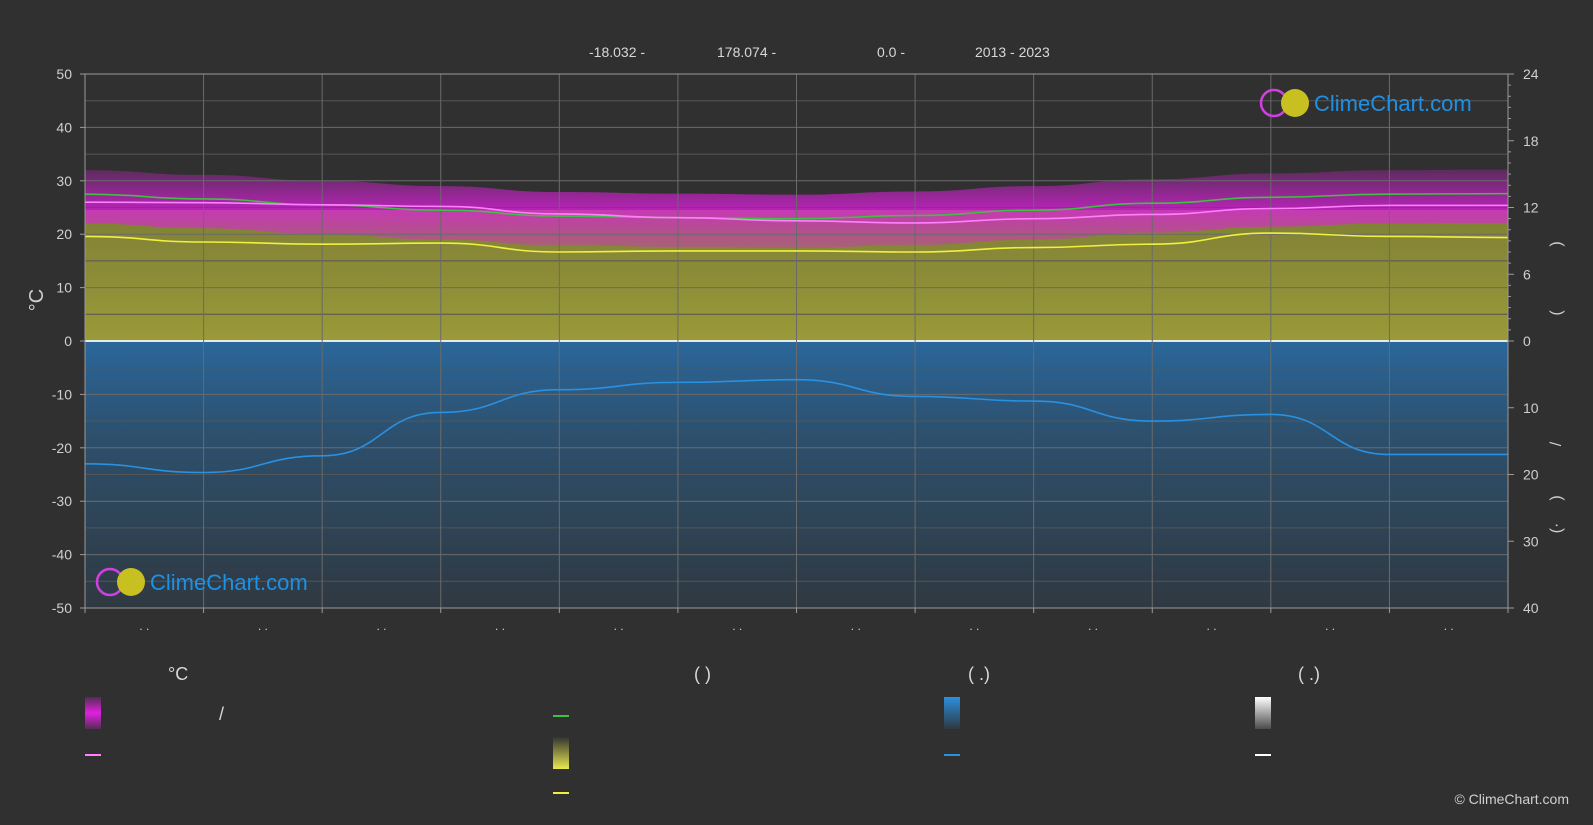  I want to click on y-tick-label: -10, so click(62, 394).